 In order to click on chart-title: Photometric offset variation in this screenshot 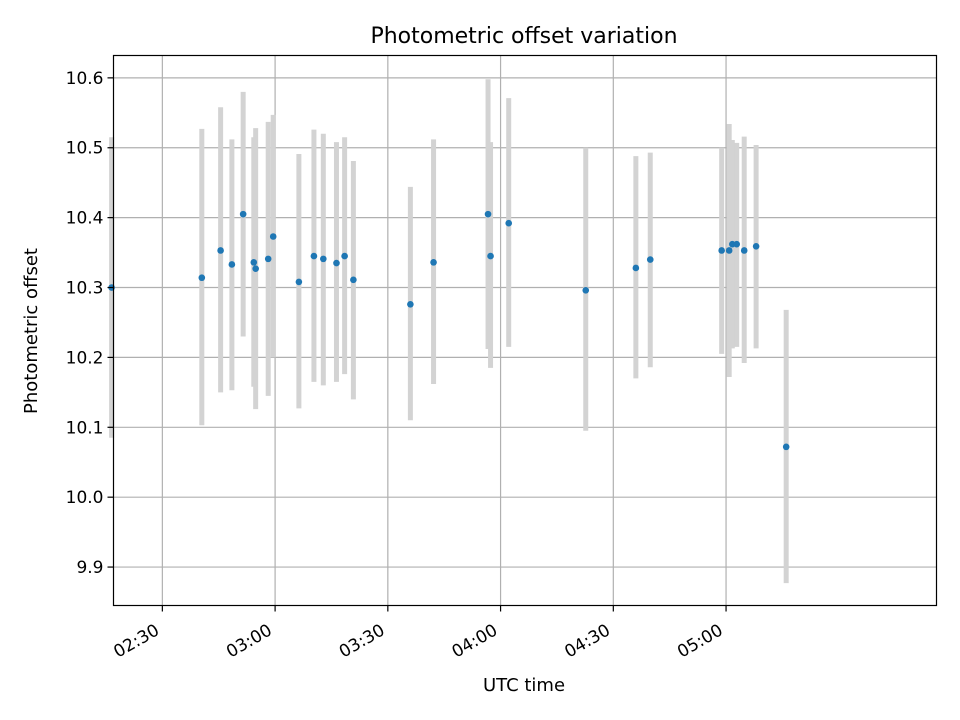, I will do `click(523, 36)`.